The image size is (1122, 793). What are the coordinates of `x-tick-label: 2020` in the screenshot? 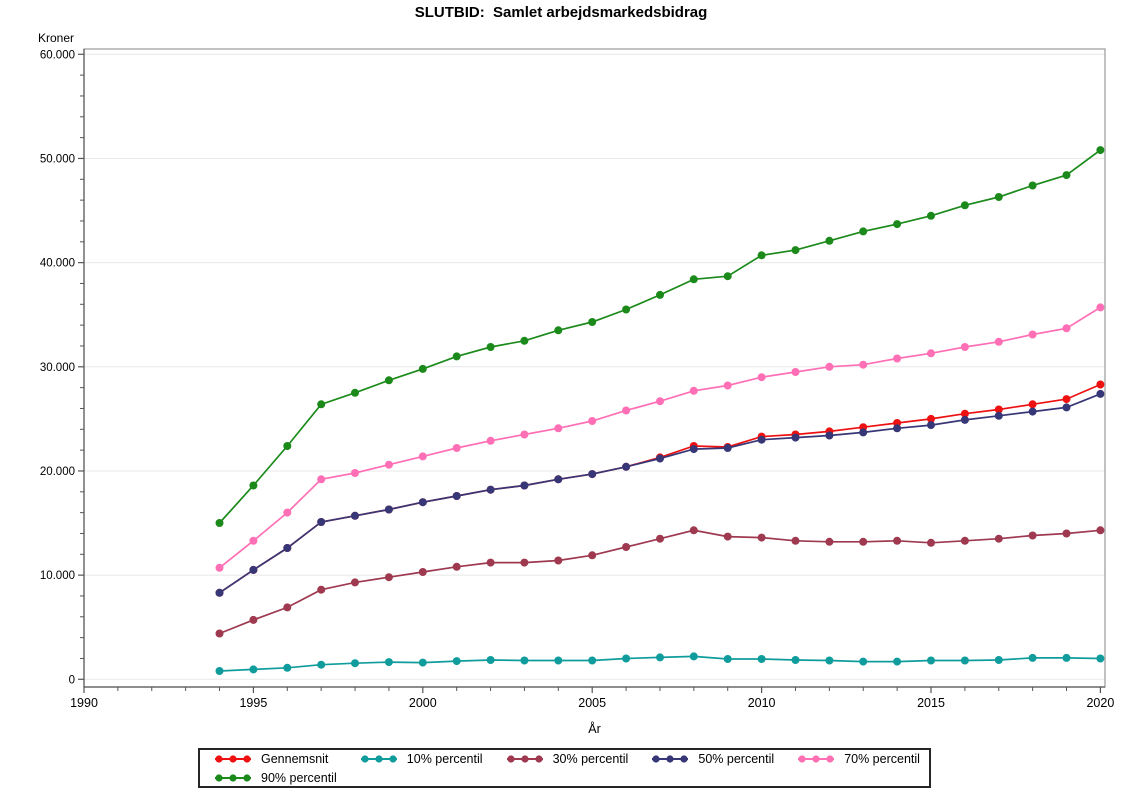 It's located at (1100, 703).